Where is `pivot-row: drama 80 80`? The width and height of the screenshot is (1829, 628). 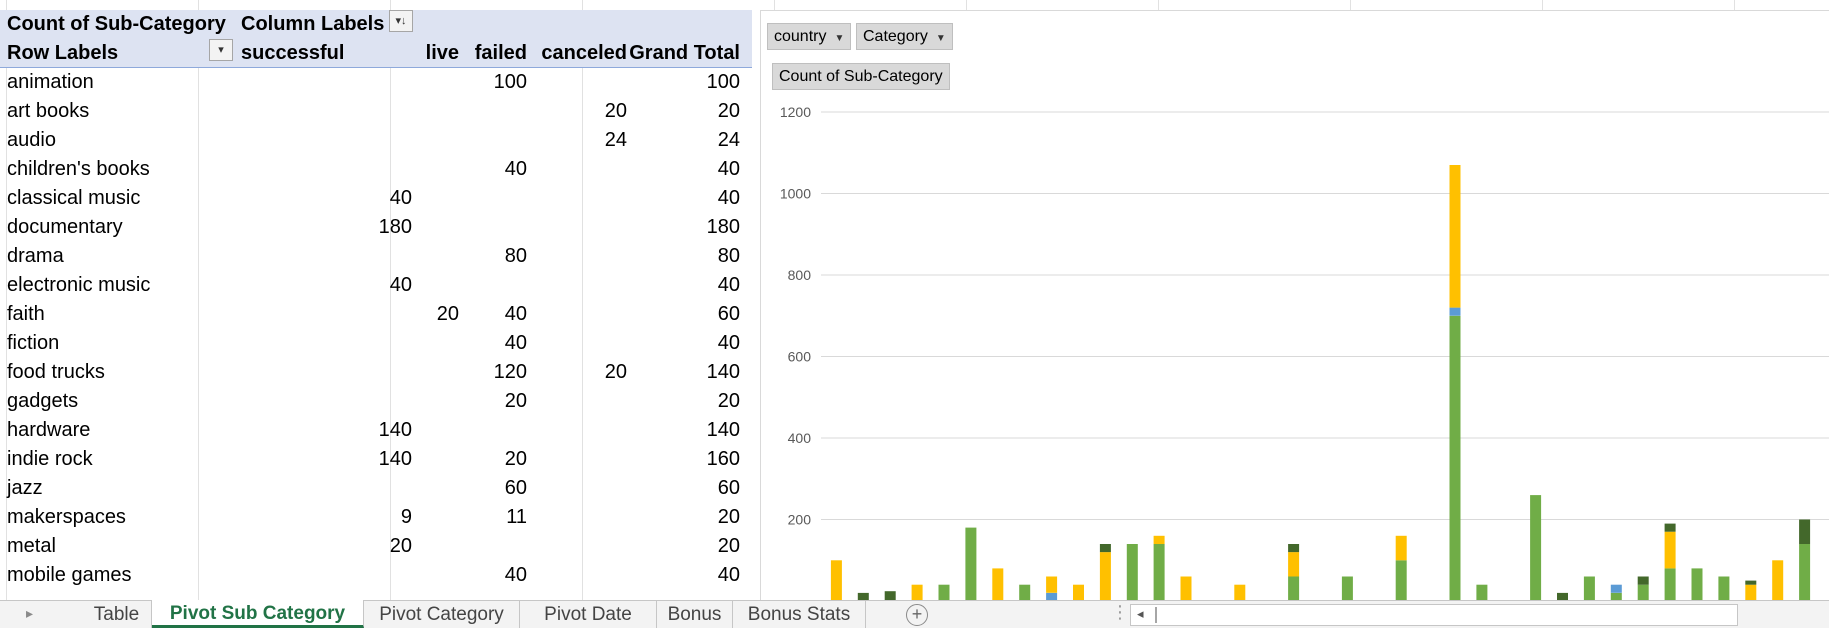 pivot-row: drama 80 80 is located at coordinates (376, 256).